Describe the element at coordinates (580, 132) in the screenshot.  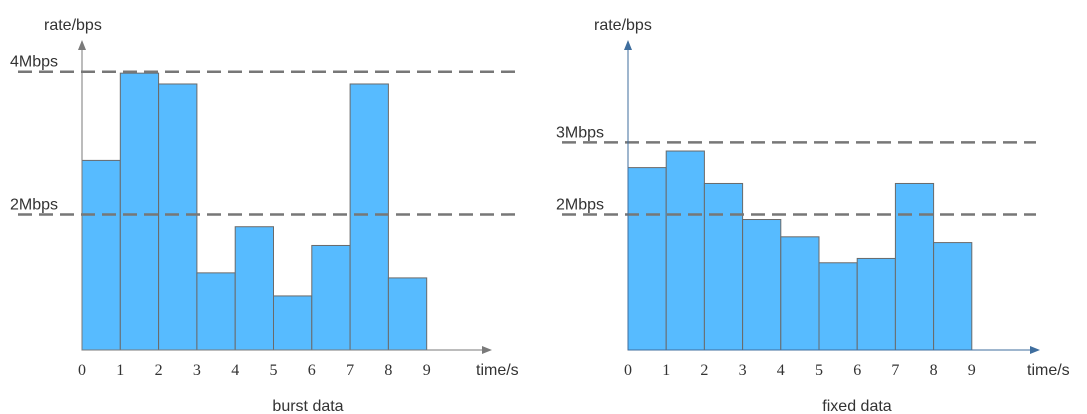
I see `fixed-ref-label-0: 3Mbps` at that location.